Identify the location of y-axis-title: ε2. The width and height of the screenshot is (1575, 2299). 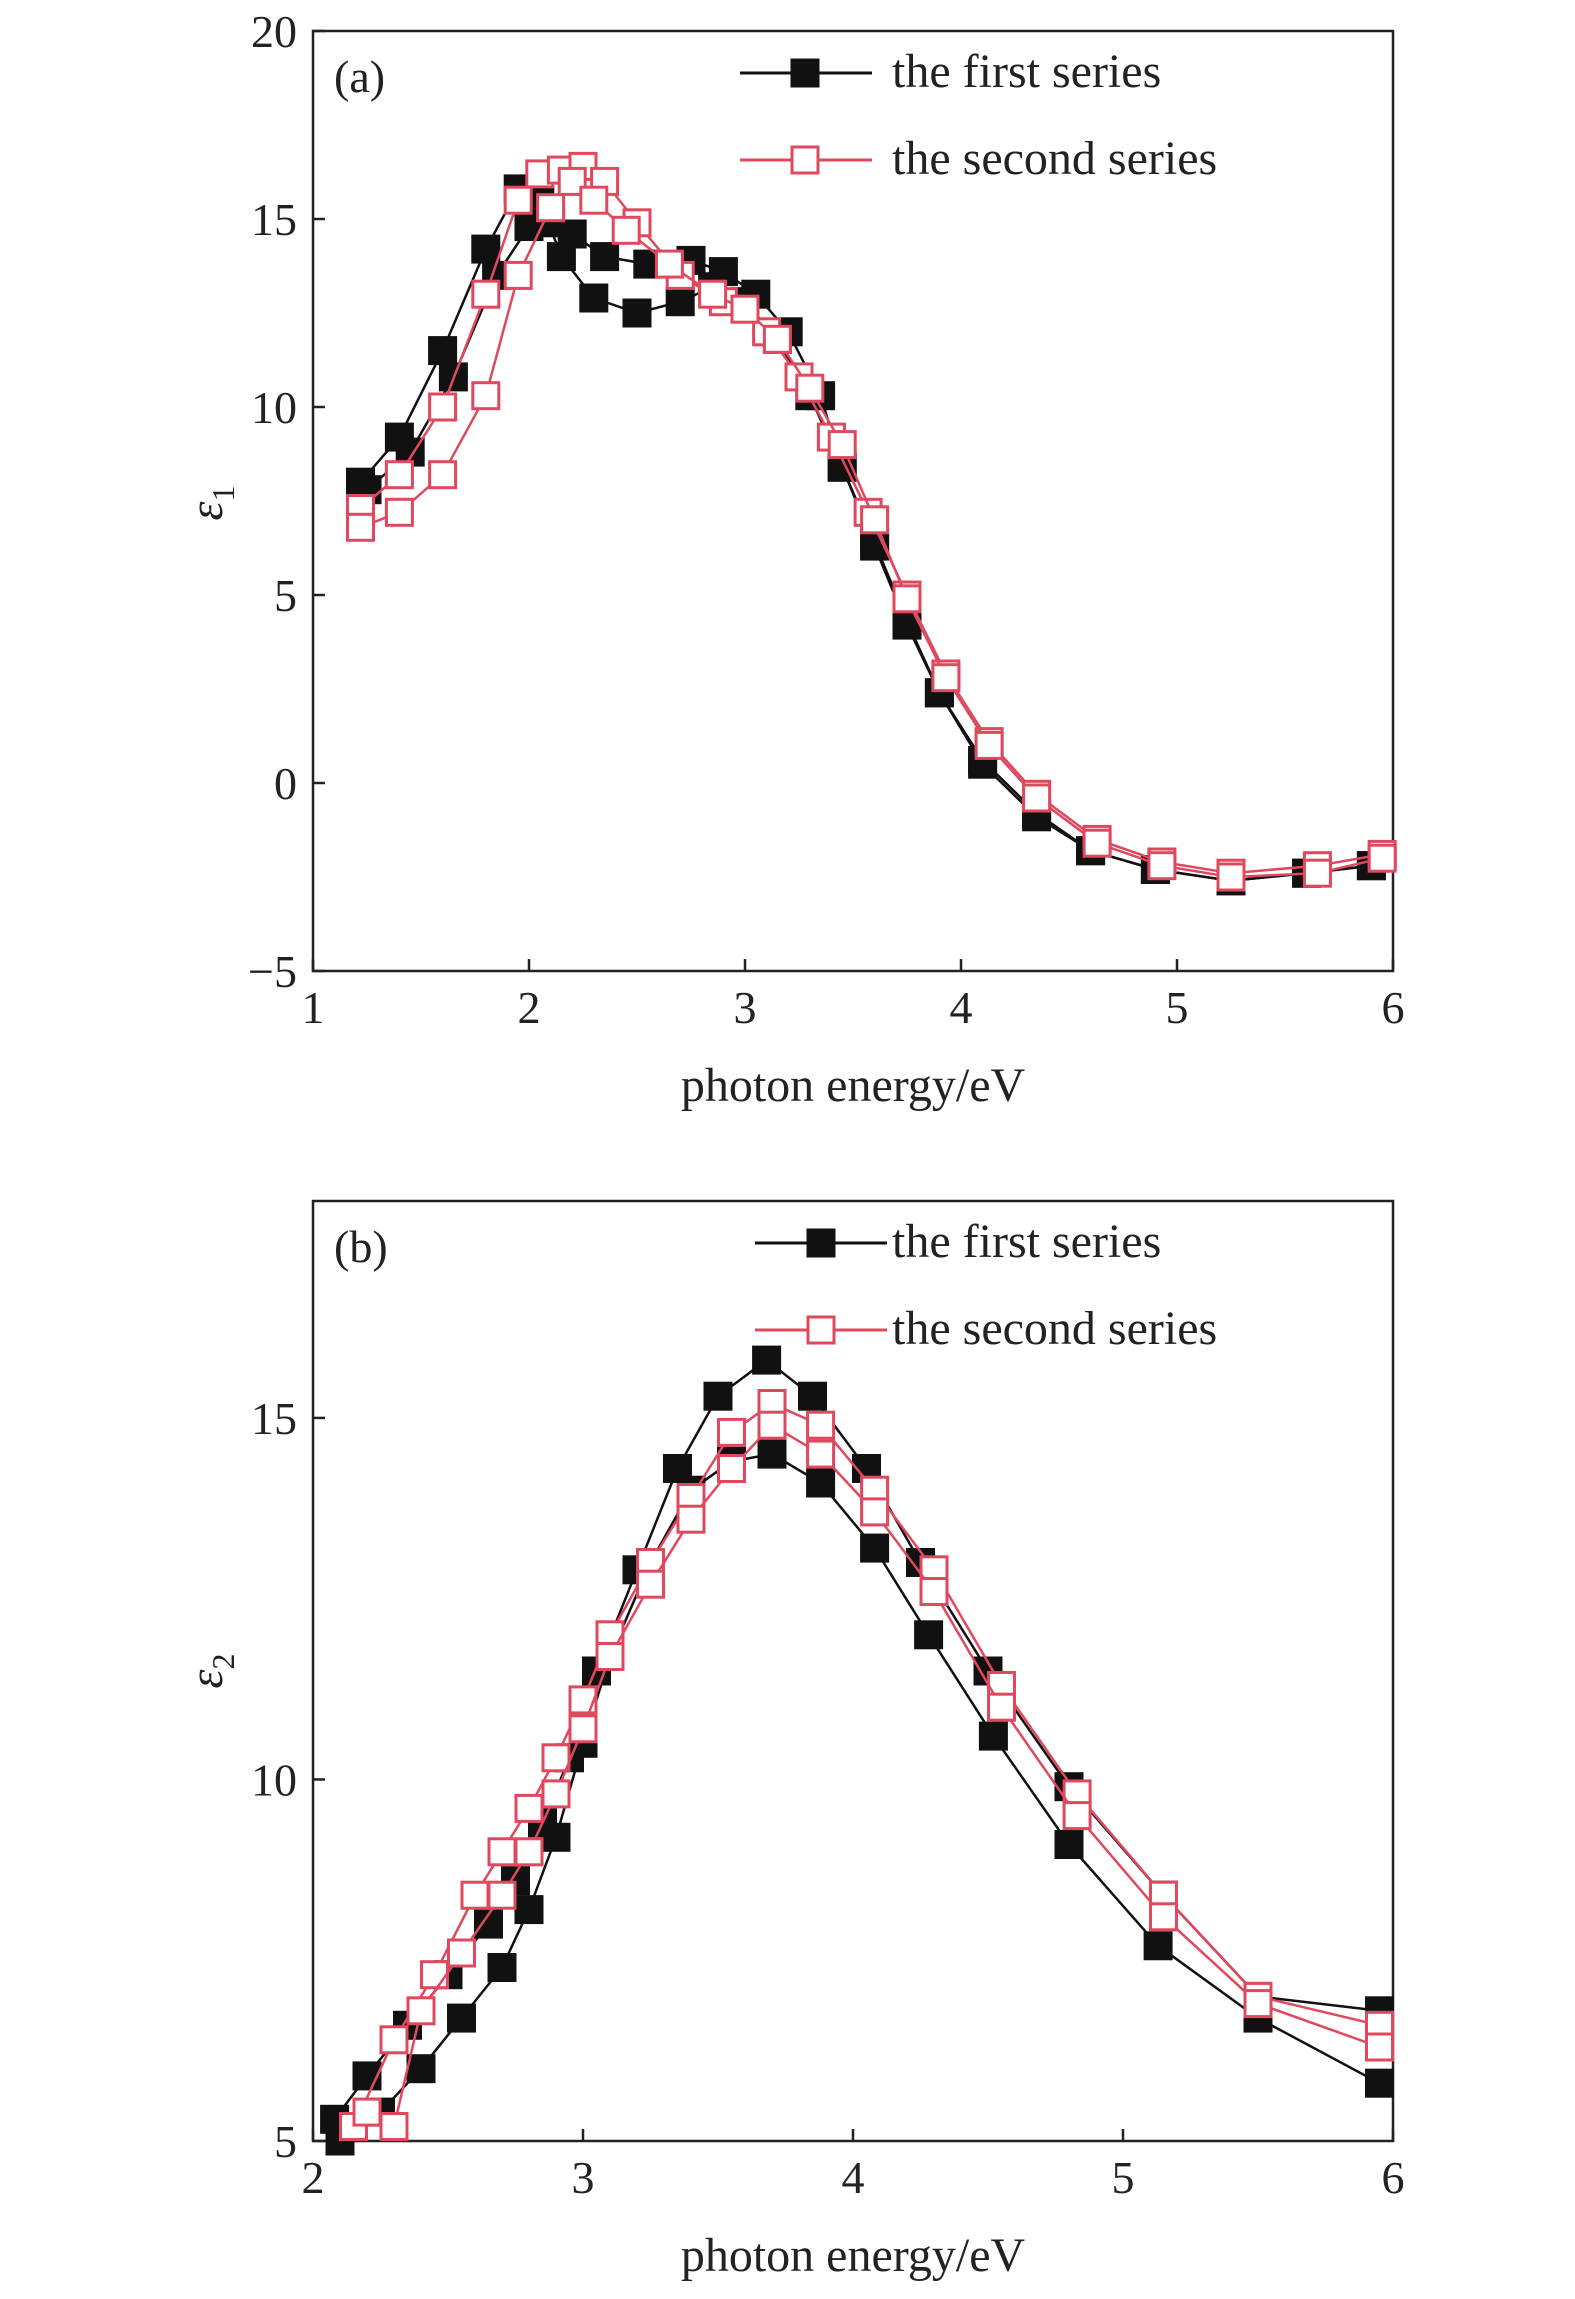
(210, 1671).